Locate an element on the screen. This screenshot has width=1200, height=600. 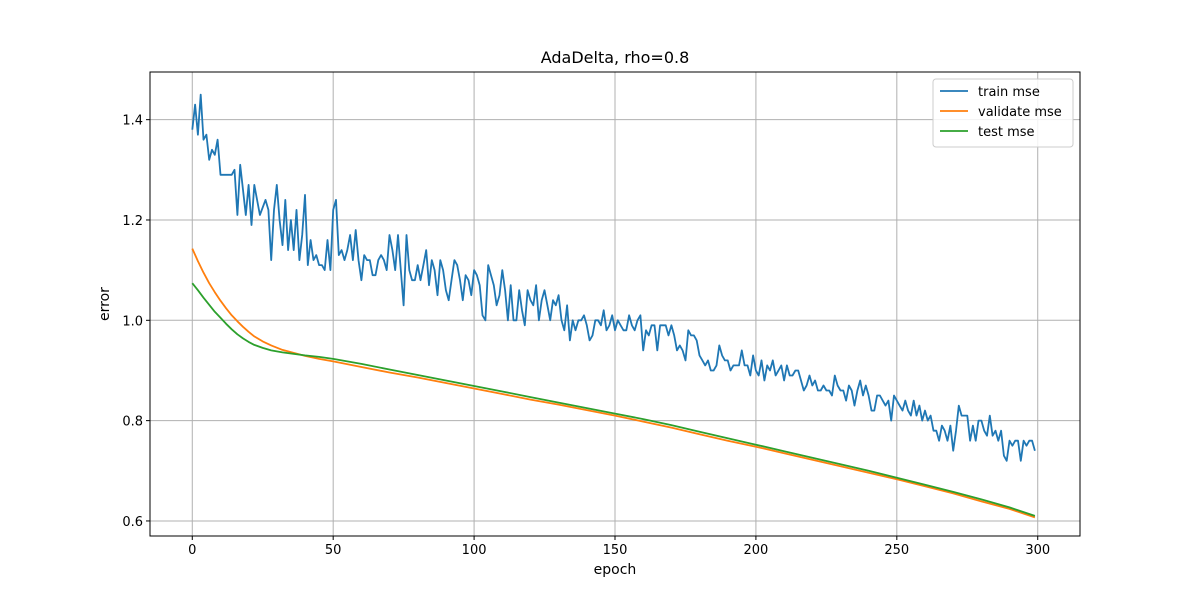
x-tick-label: 200 is located at coordinates (755, 550).